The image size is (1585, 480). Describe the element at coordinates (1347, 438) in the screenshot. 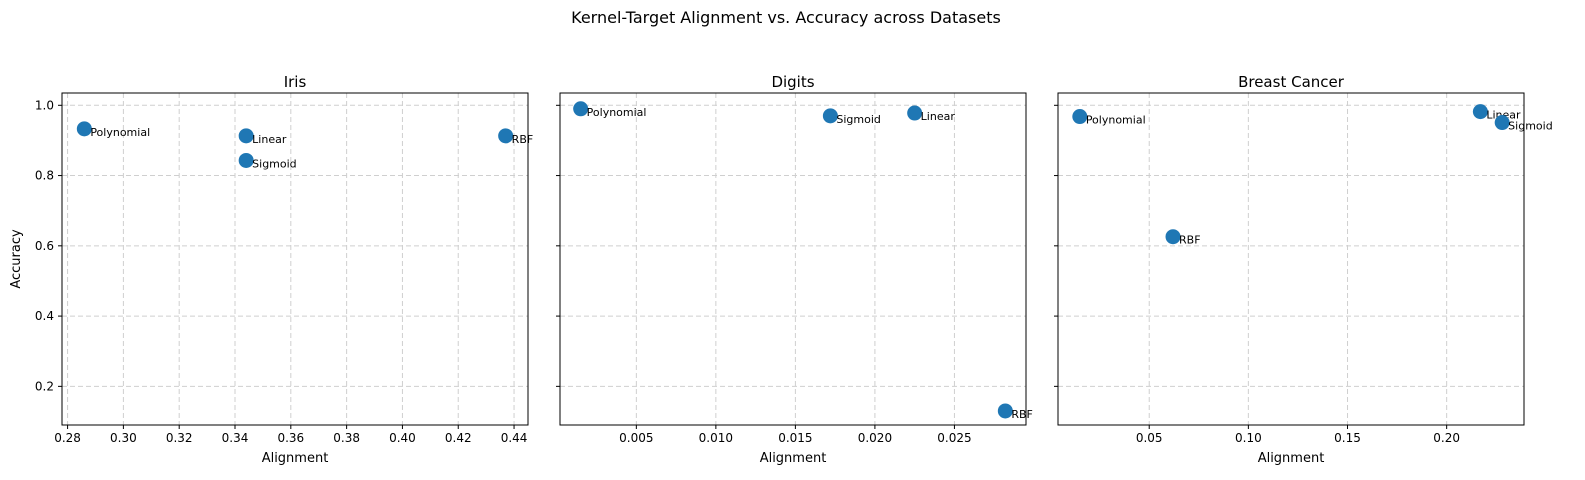

I see `x-tick-label: 0.15` at that location.